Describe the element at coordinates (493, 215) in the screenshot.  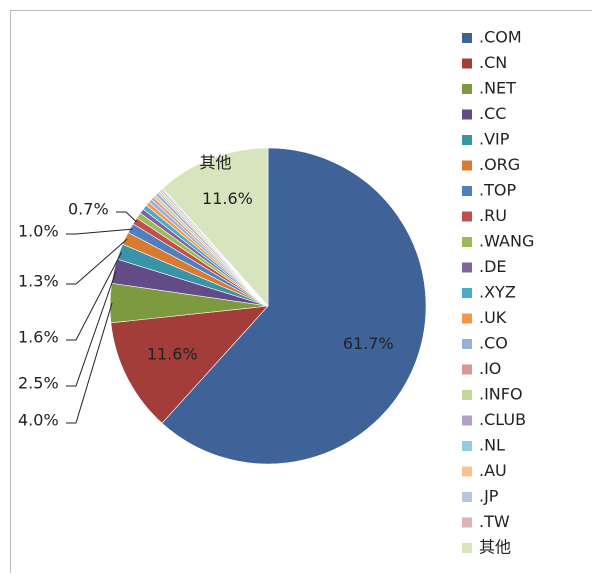
I see `legend-label: .RU` at that location.